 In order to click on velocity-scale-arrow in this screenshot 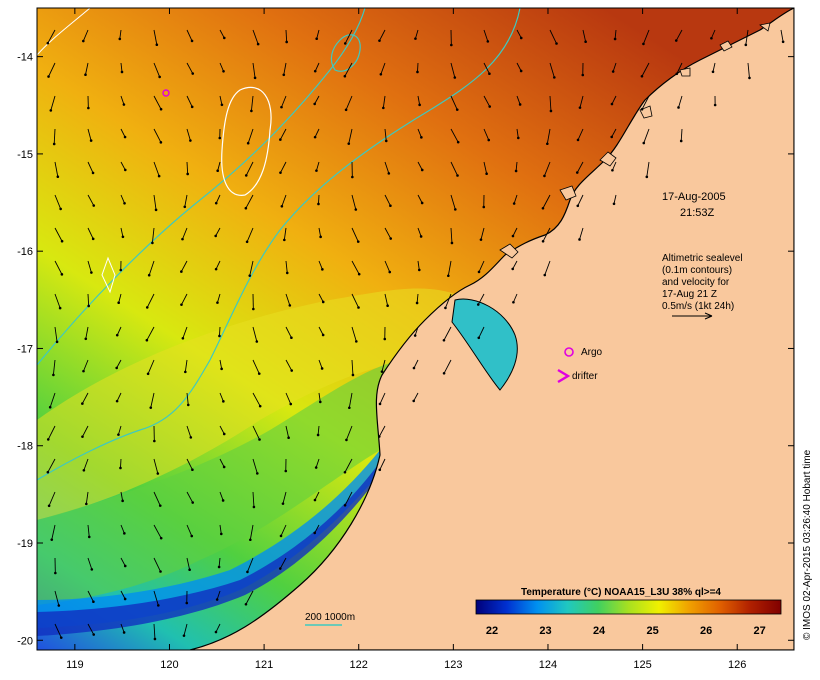, I will do `click(692, 316)`.